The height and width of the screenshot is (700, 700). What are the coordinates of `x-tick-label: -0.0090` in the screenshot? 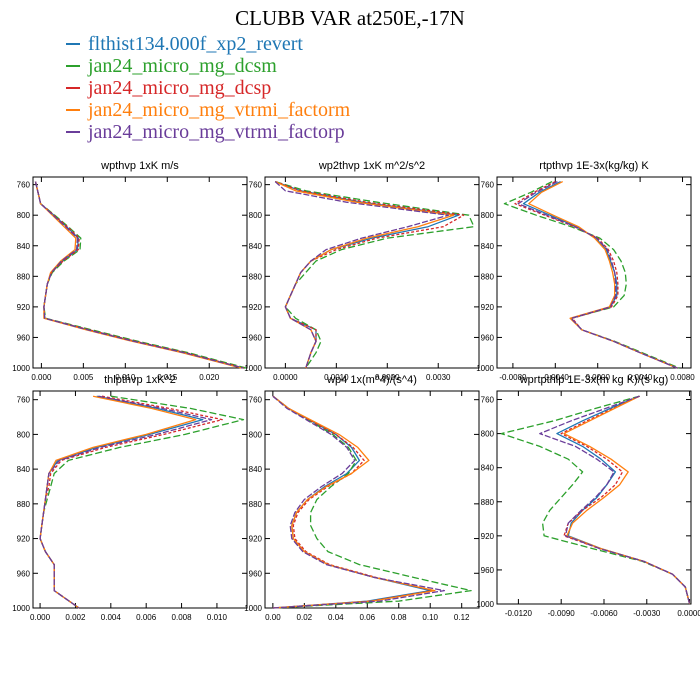 It's located at (562, 613).